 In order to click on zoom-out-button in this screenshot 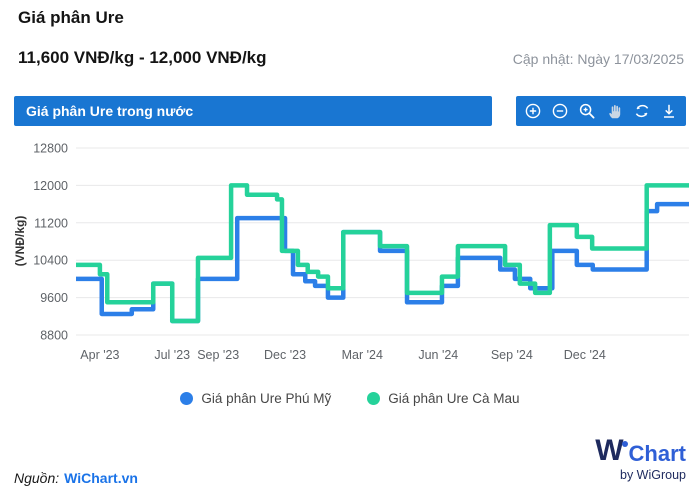, I will do `click(560, 111)`.